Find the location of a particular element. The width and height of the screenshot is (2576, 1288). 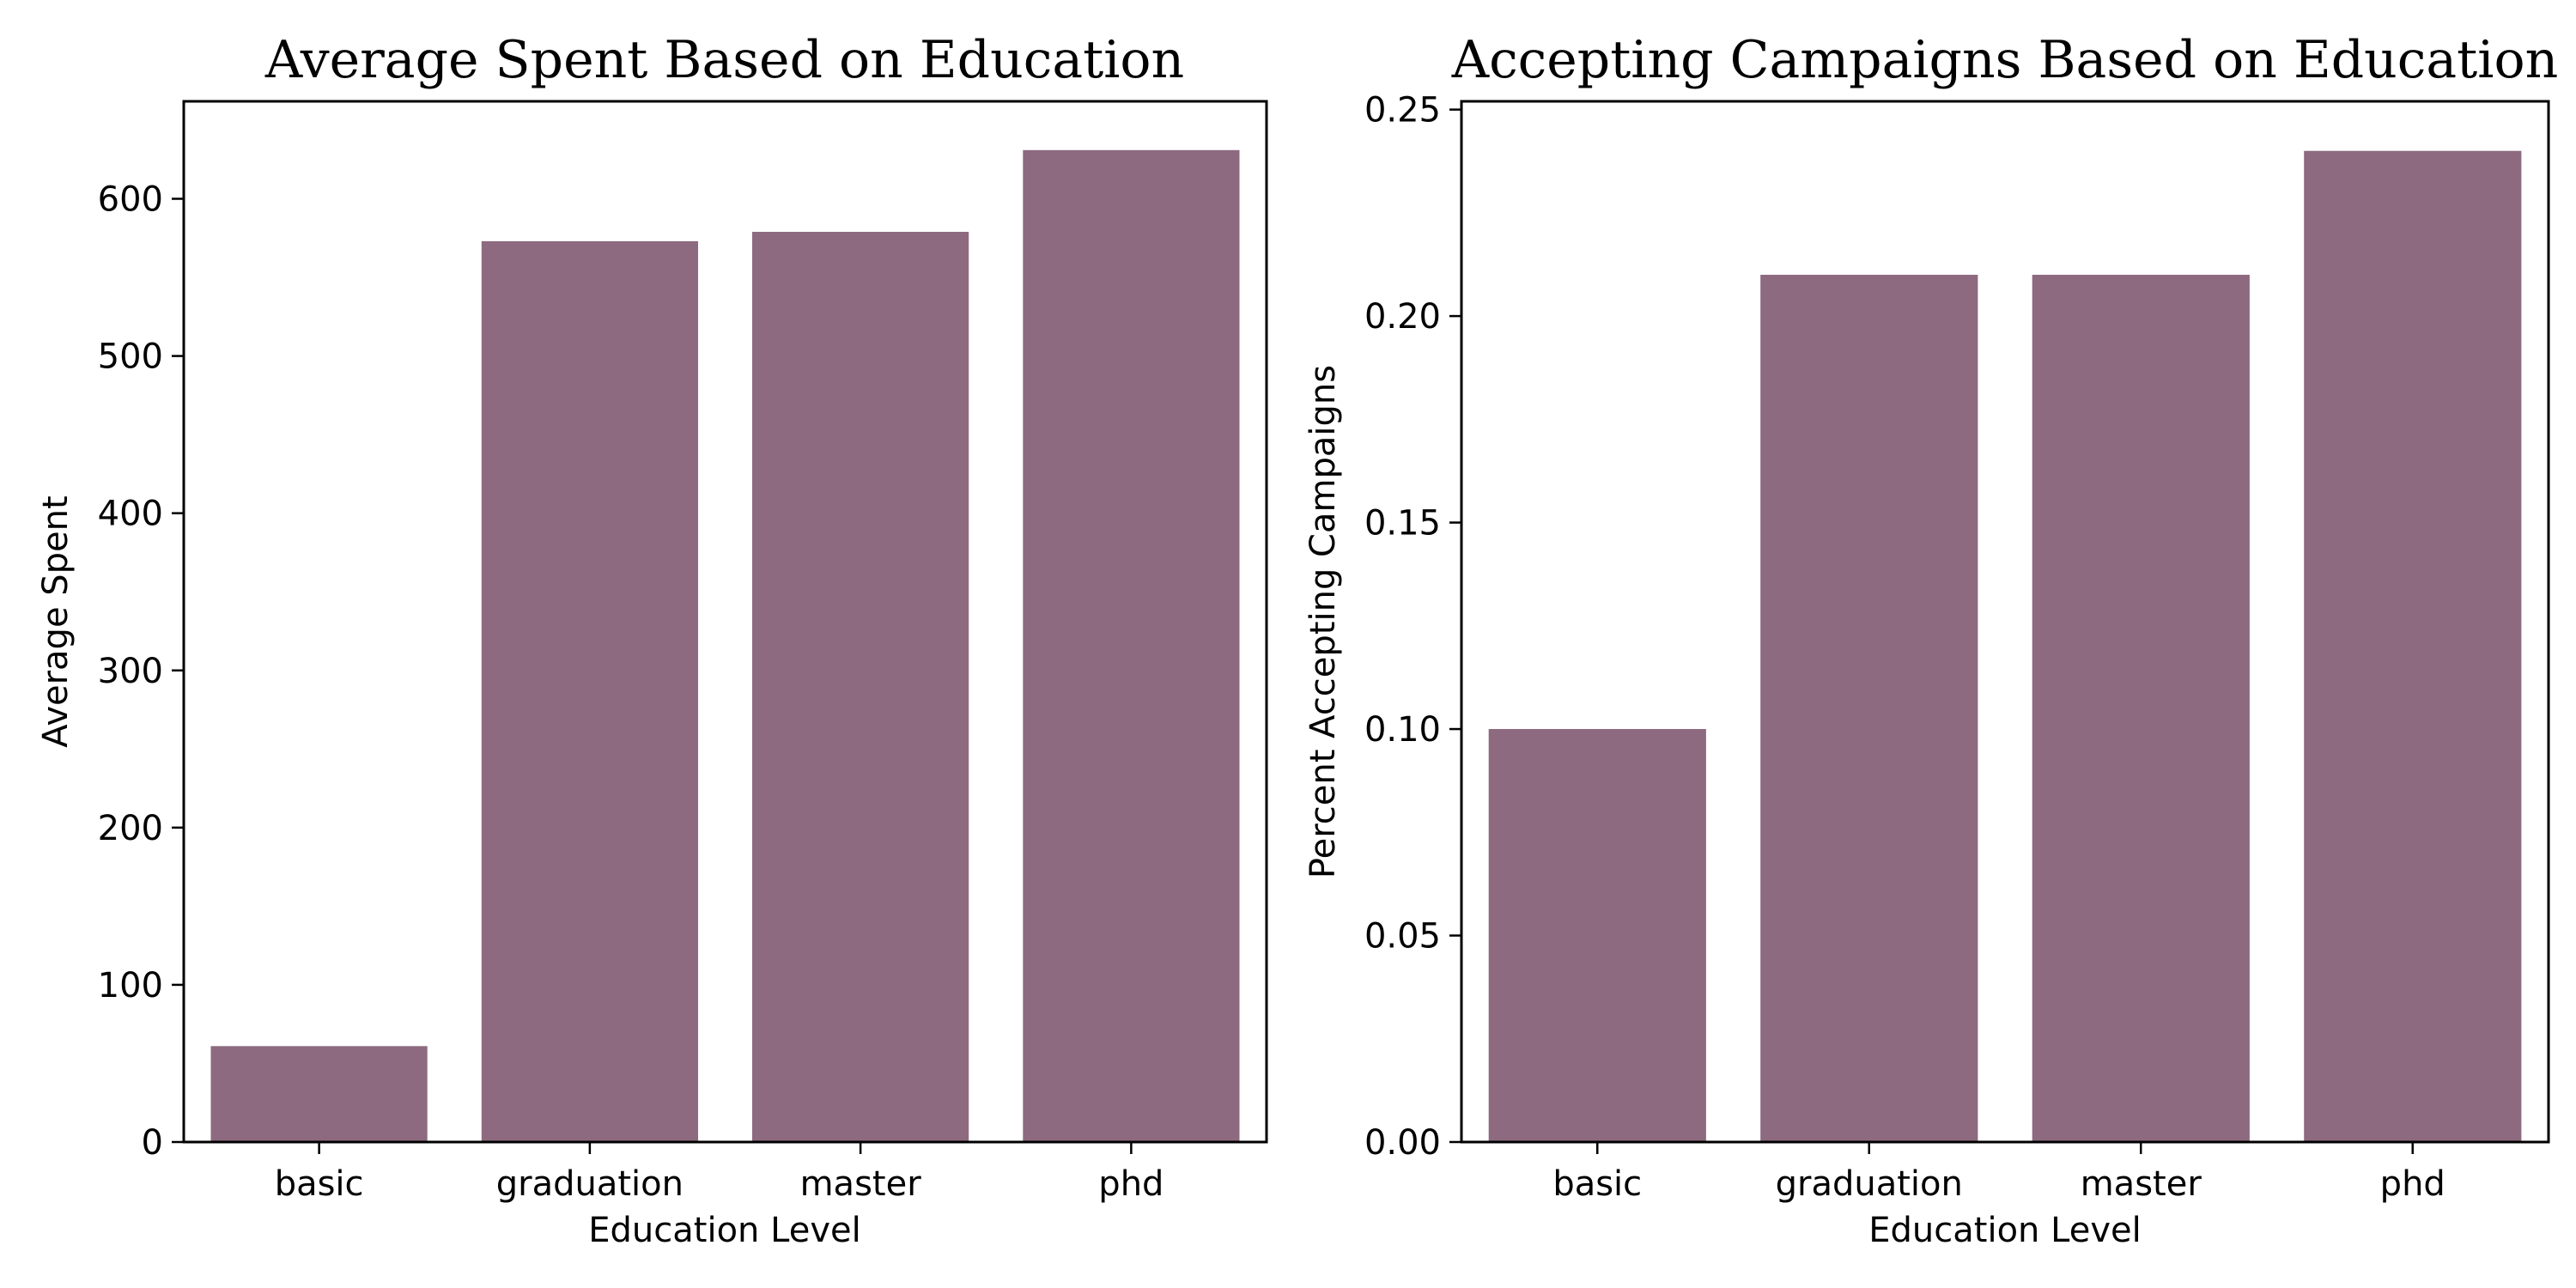

chart-title: Average Spent Based on Education is located at coordinates (724, 60).